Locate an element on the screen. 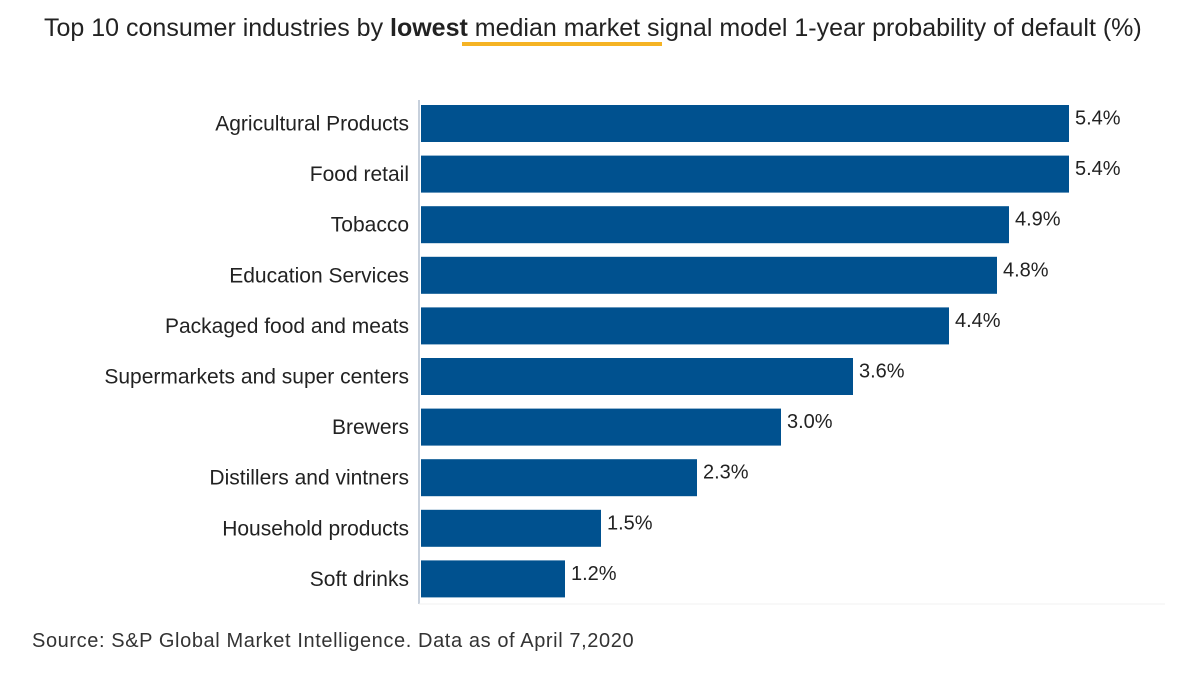  value-label: 4.8% is located at coordinates (1026, 270).